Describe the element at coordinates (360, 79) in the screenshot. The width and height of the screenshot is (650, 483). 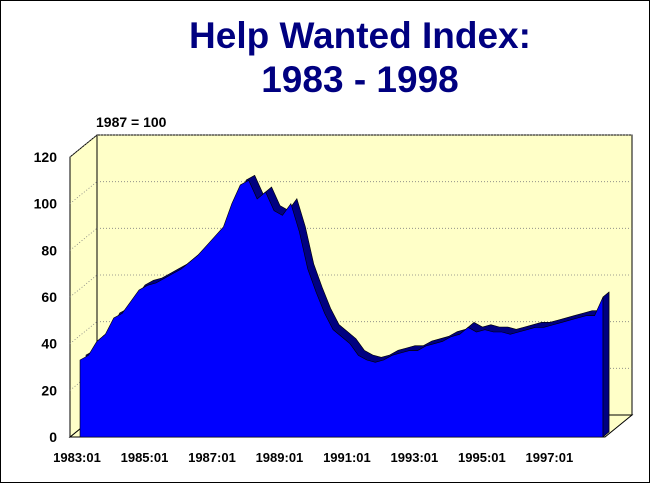
I see `chart-title-line-2: 1983 - 1998` at that location.